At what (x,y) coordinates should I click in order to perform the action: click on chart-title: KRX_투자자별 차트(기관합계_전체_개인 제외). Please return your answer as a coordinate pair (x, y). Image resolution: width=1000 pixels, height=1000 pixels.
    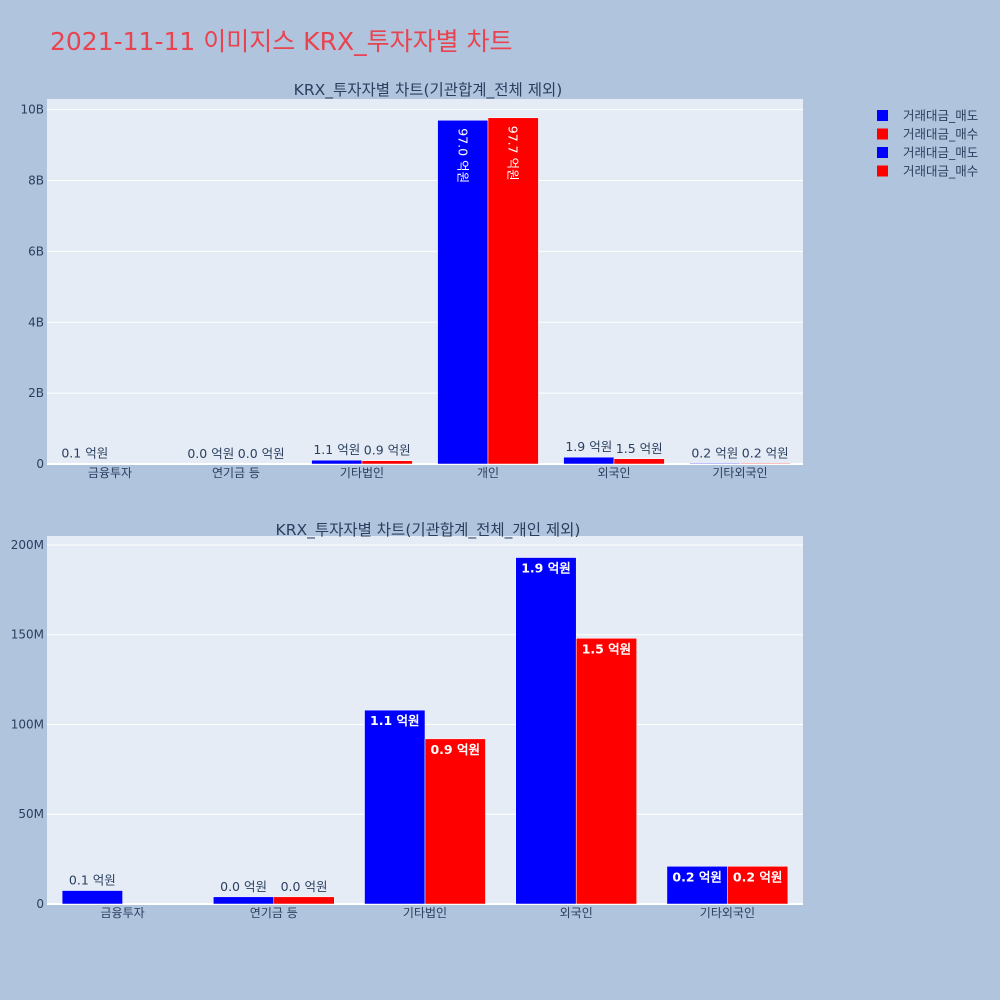
    Looking at the image, I should click on (428, 530).